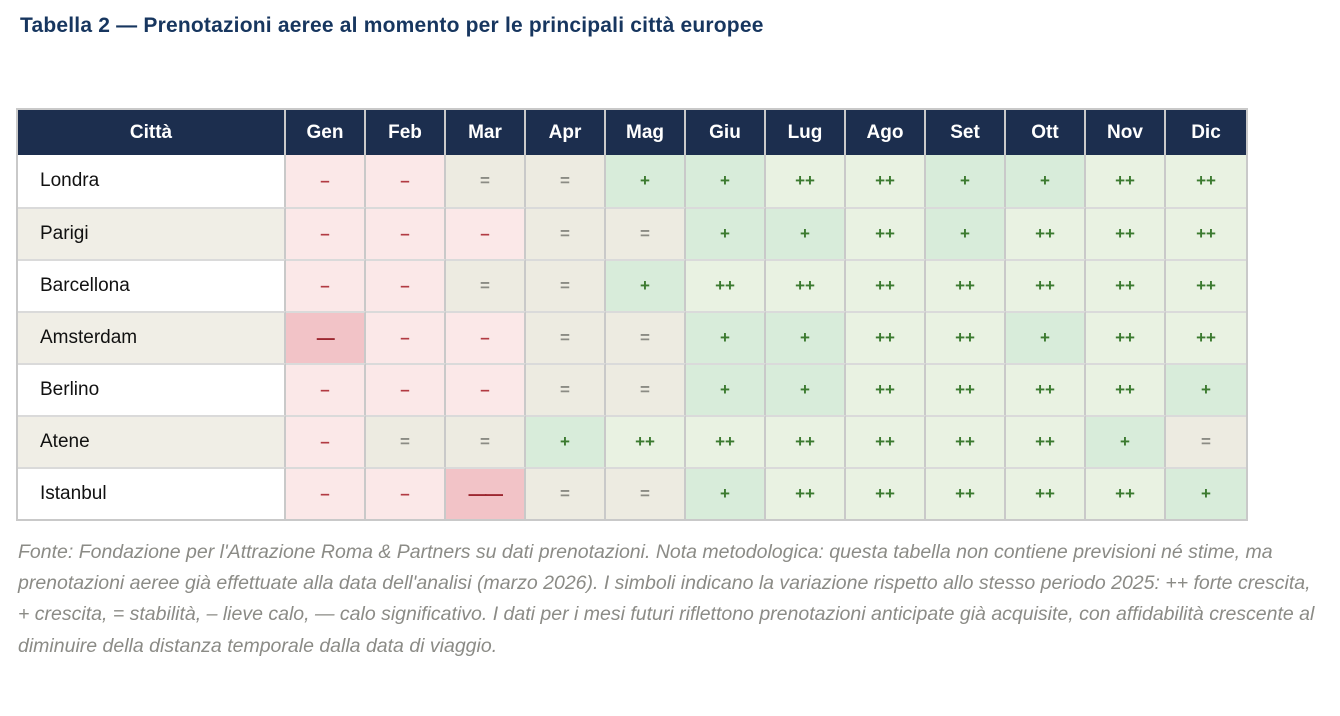 This screenshot has height=716, width=1340. I want to click on month-column-header: Mar, so click(486, 132).